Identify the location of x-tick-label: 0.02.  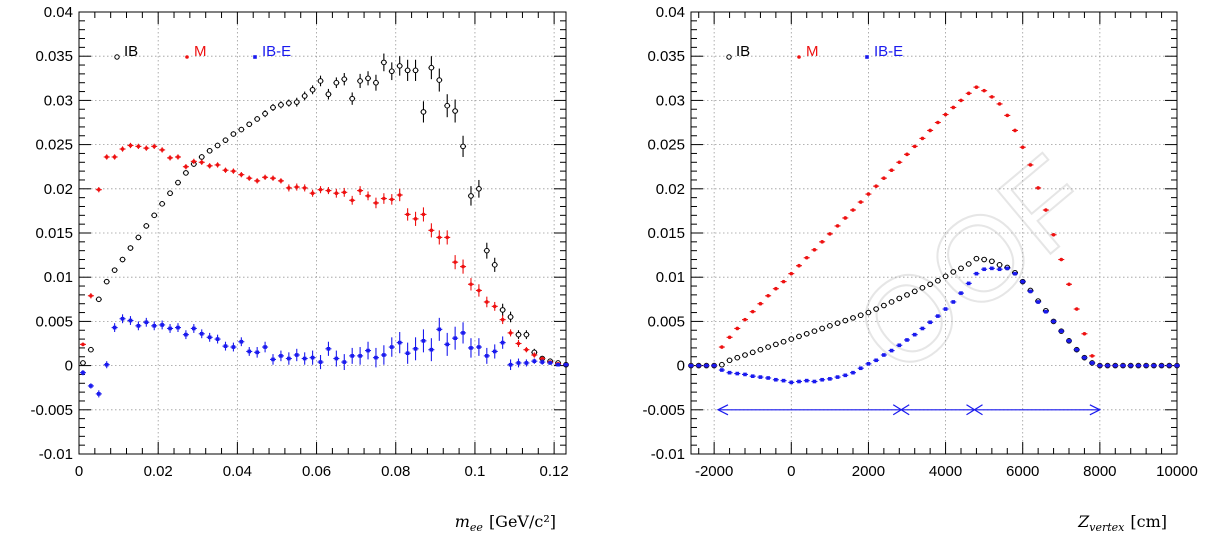
(158, 471).